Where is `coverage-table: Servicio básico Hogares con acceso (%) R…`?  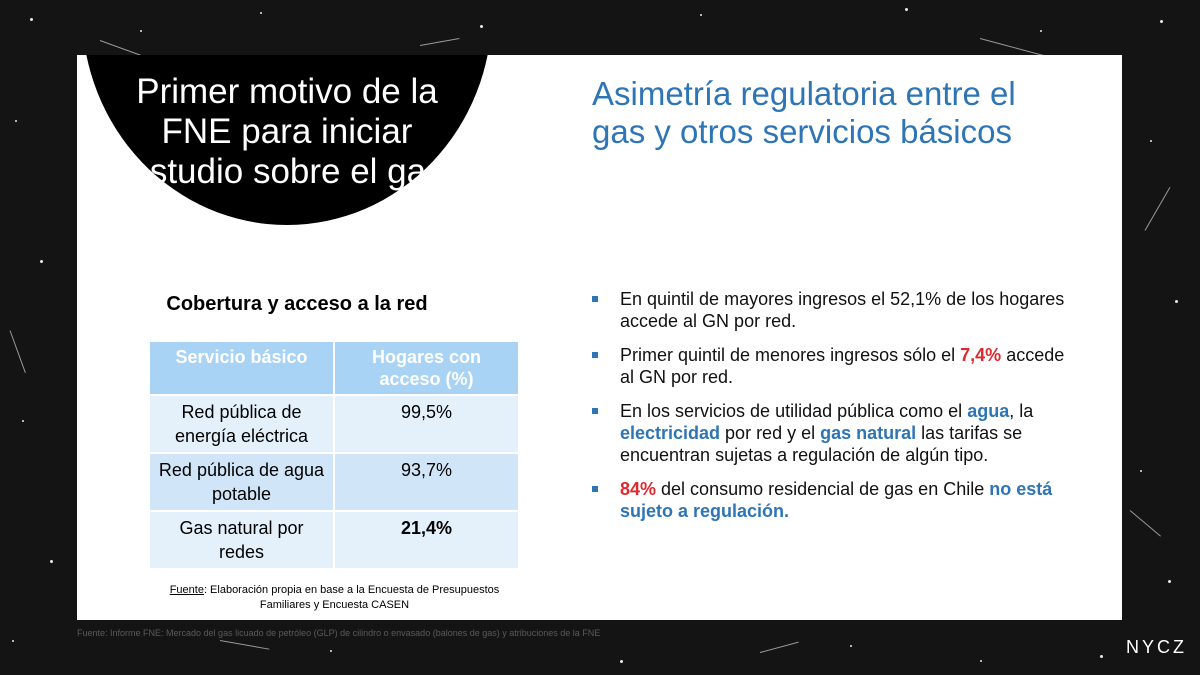 coverage-table: Servicio básico Hogares con acceso (%) R… is located at coordinates (334, 455).